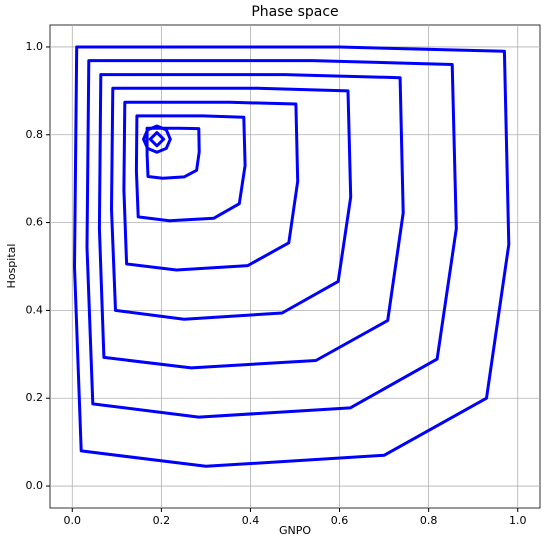  What do you see at coordinates (294, 12) in the screenshot?
I see `chart-title: Phase space` at bounding box center [294, 12].